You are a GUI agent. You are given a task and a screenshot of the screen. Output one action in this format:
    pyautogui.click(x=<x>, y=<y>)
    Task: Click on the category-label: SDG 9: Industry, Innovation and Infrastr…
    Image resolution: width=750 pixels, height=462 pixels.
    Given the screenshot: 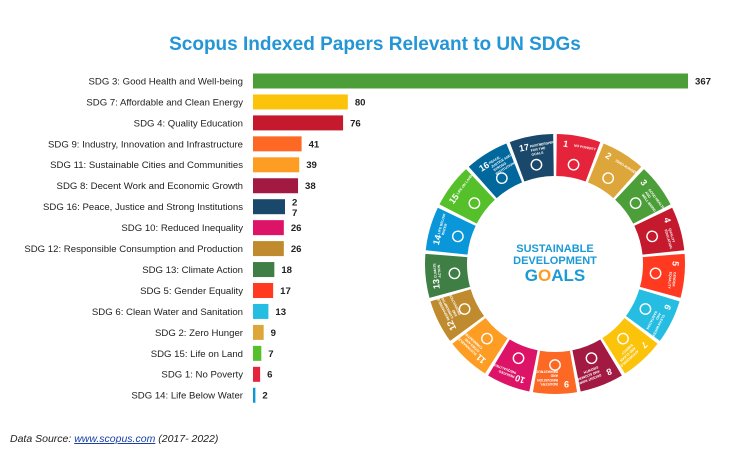 What is the action you would take?
    pyautogui.click(x=145, y=144)
    